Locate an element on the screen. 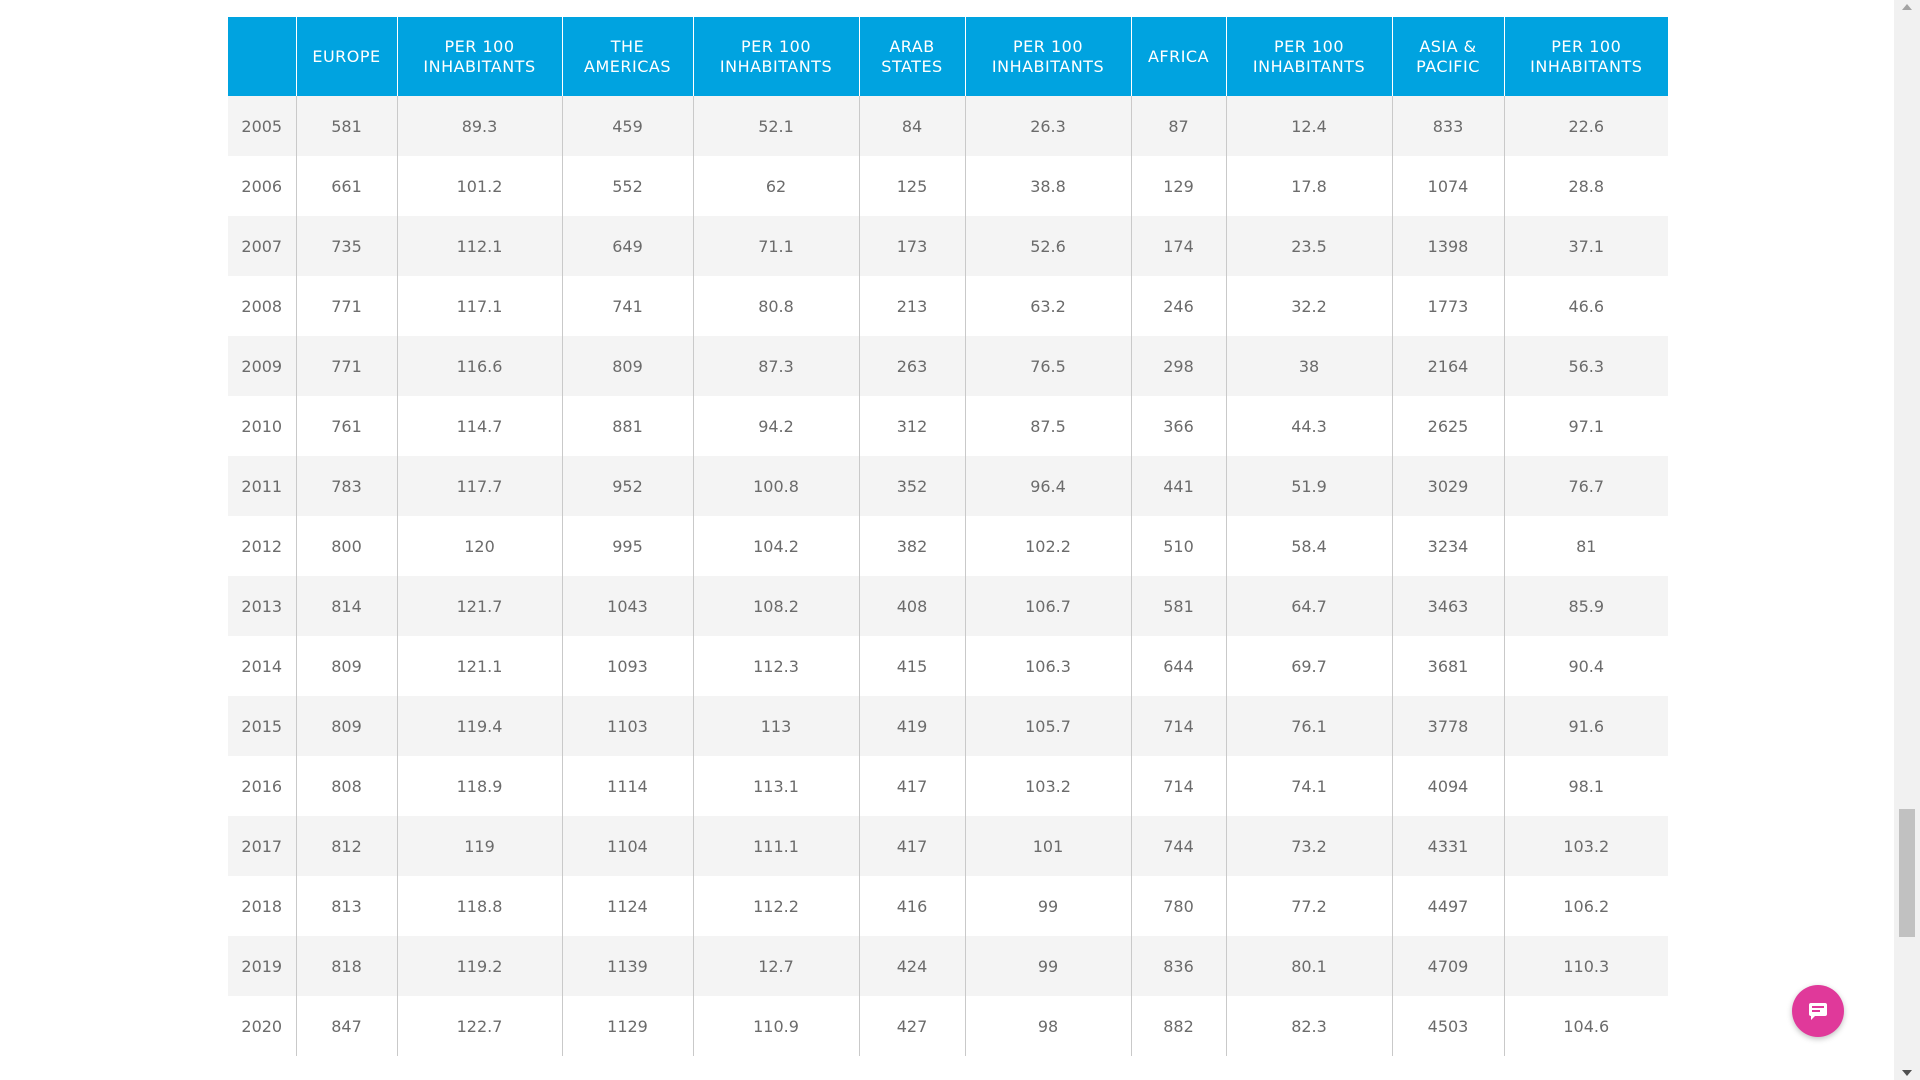 The width and height of the screenshot is (1920, 1080). table-cell: 97.1 is located at coordinates (1585, 426).